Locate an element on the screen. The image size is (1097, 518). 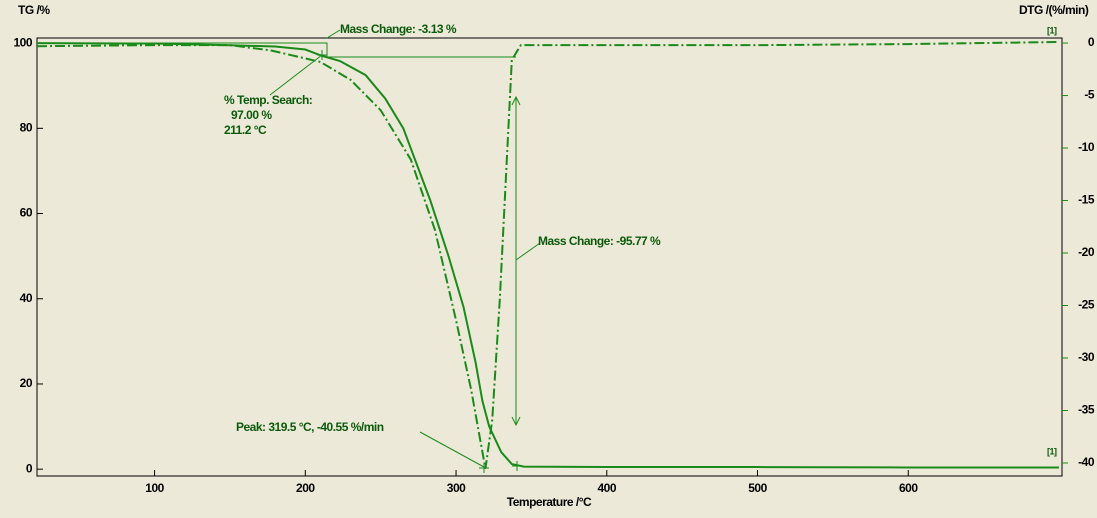
x-tick-label: 500 is located at coordinates (757, 488).